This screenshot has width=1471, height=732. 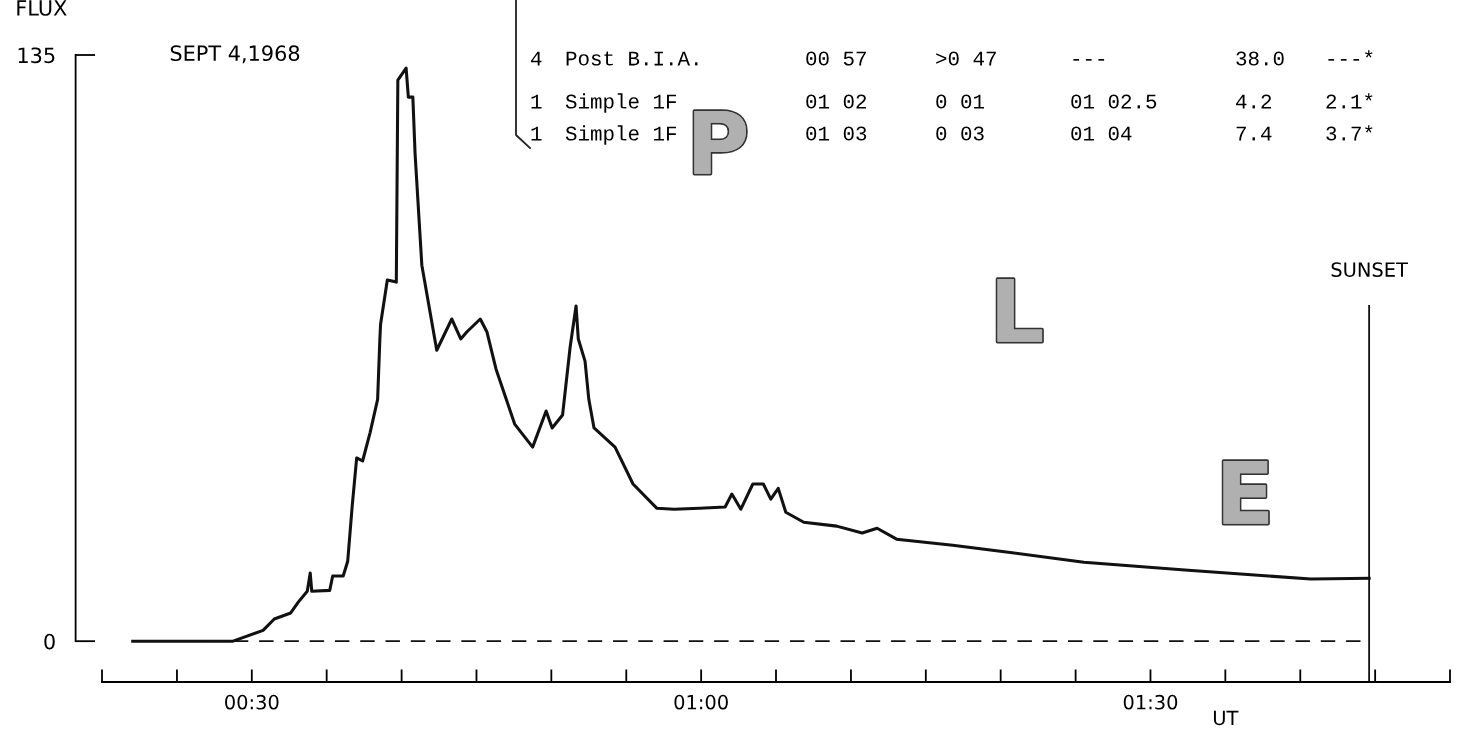 I want to click on y-tick-label: 0, so click(x=49, y=641).